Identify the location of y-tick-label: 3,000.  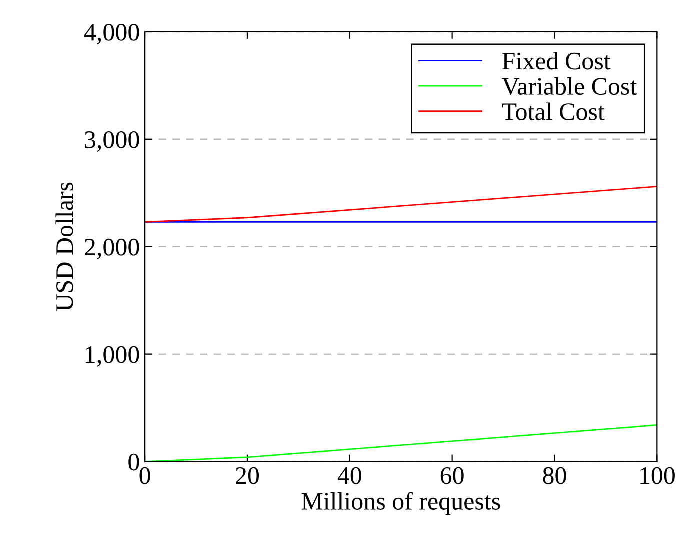
(112, 141).